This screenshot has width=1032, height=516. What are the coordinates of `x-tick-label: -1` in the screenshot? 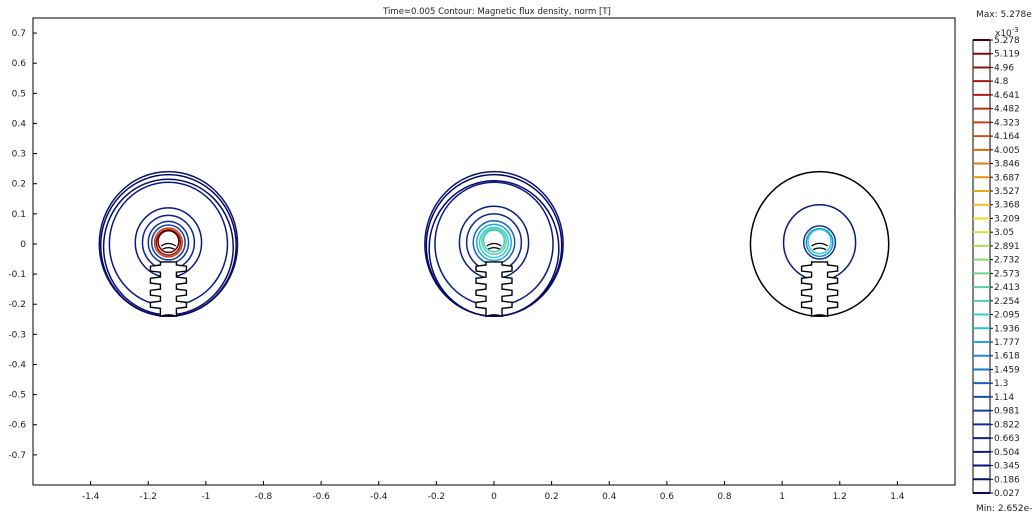 It's located at (205, 497).